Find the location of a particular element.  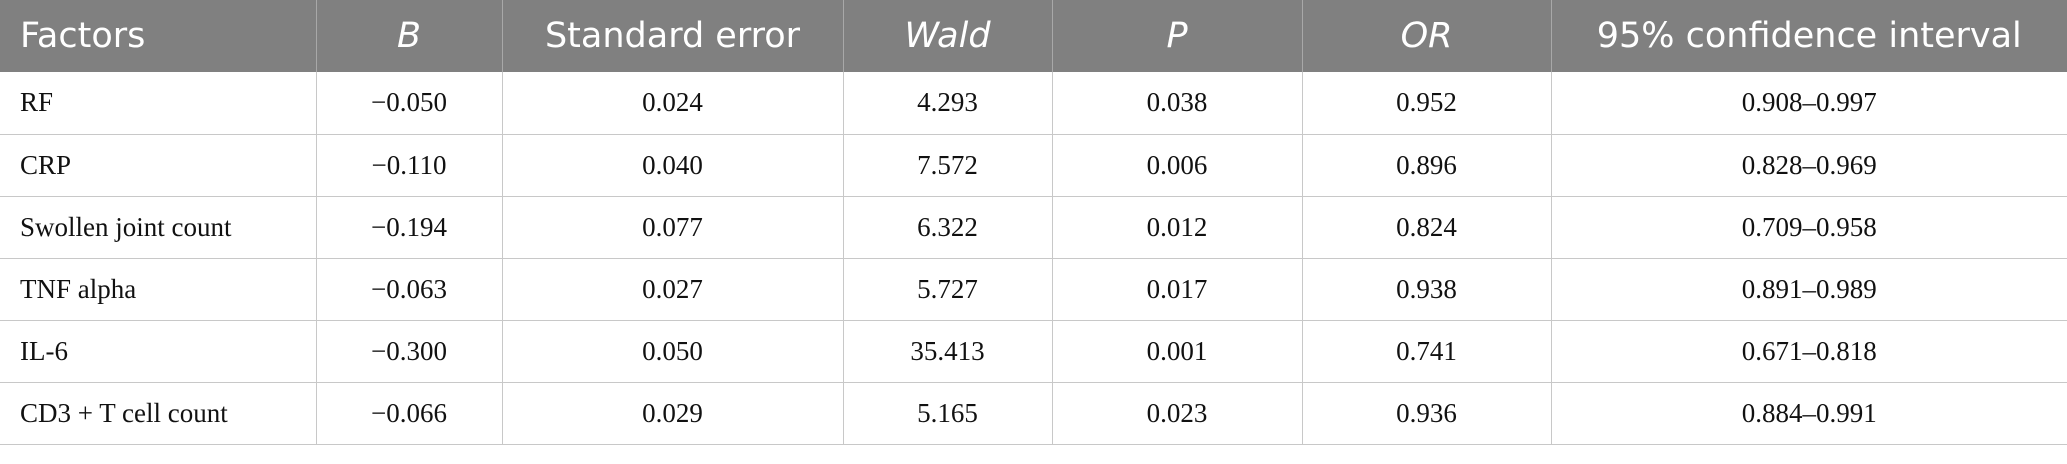

header-factors: Factors is located at coordinates (158, 36).